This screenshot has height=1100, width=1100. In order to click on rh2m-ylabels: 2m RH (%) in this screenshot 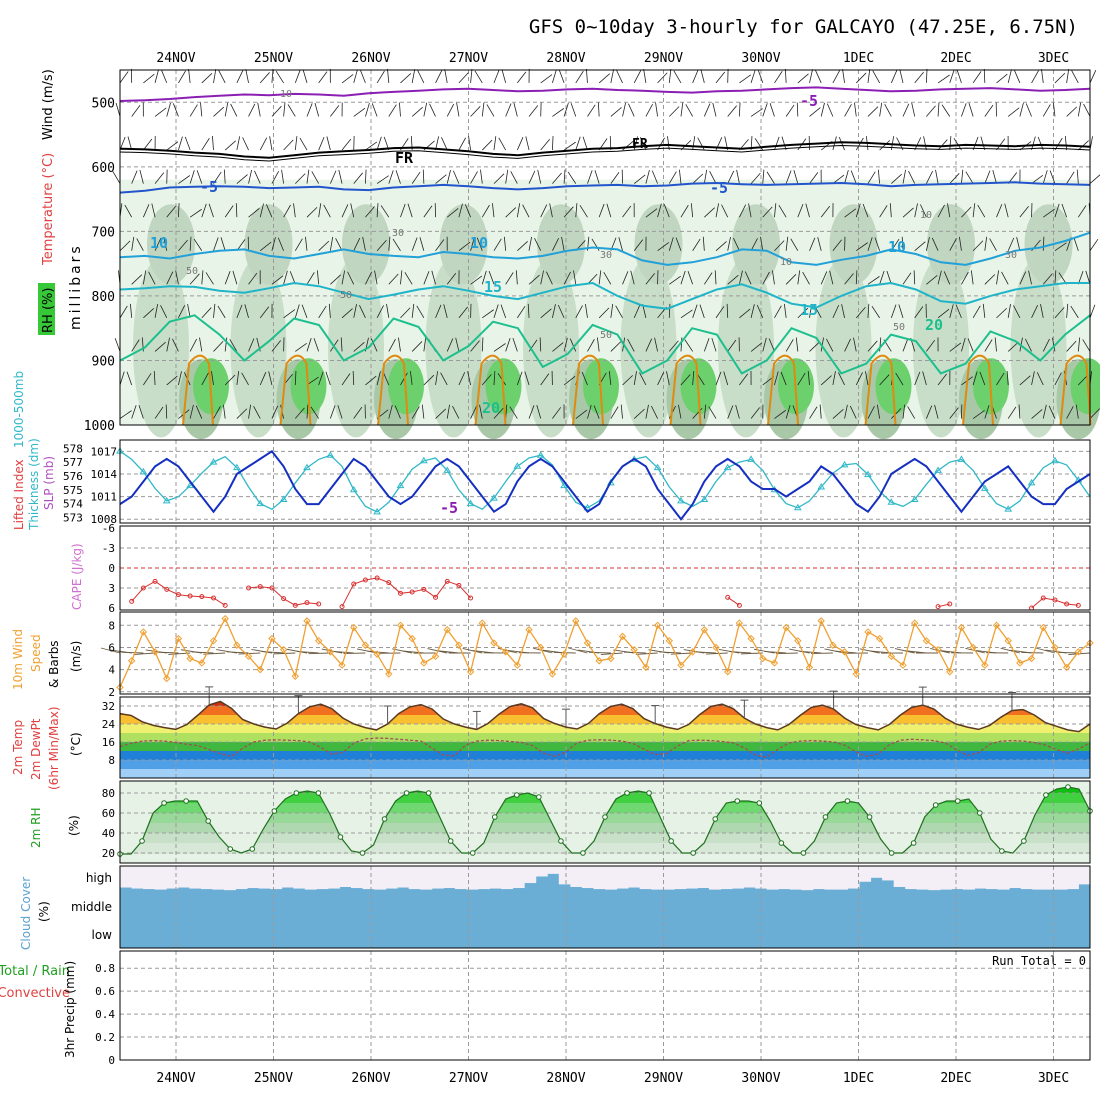, I will do `click(55, 828)`.